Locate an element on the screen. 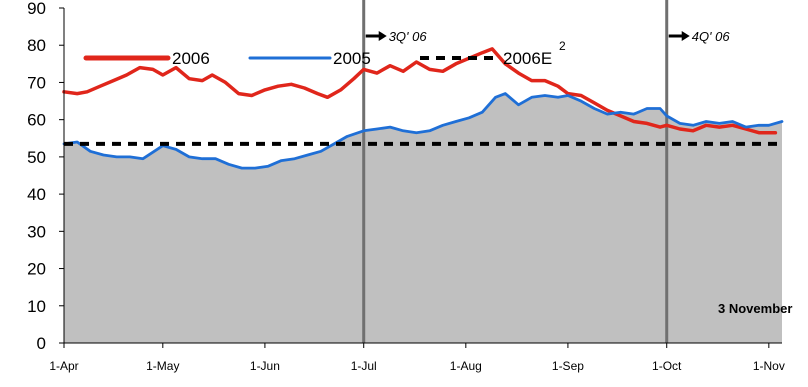 The height and width of the screenshot is (387, 808). annotation-date: 3 November is located at coordinates (755, 308).